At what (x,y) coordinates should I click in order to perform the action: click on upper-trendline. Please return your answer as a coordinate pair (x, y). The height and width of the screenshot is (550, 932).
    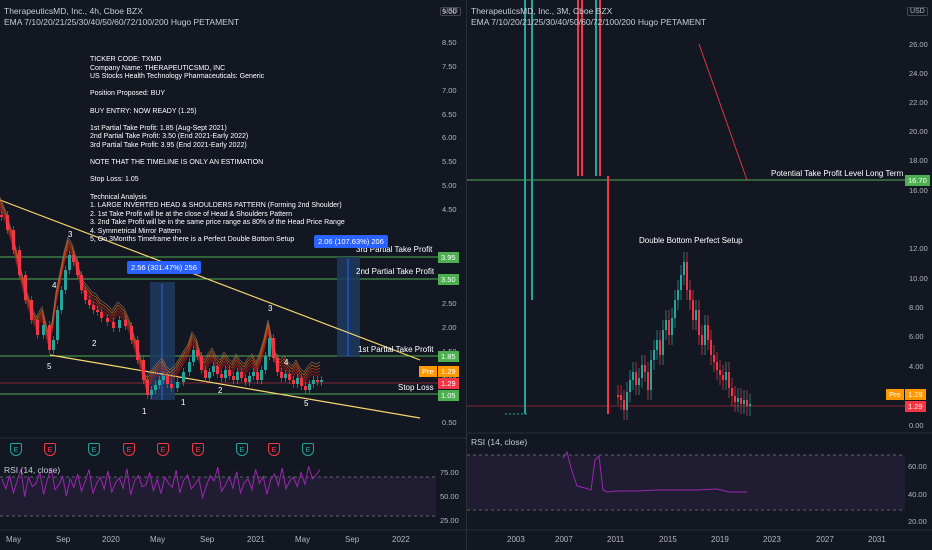
    Looking at the image, I should click on (210, 280).